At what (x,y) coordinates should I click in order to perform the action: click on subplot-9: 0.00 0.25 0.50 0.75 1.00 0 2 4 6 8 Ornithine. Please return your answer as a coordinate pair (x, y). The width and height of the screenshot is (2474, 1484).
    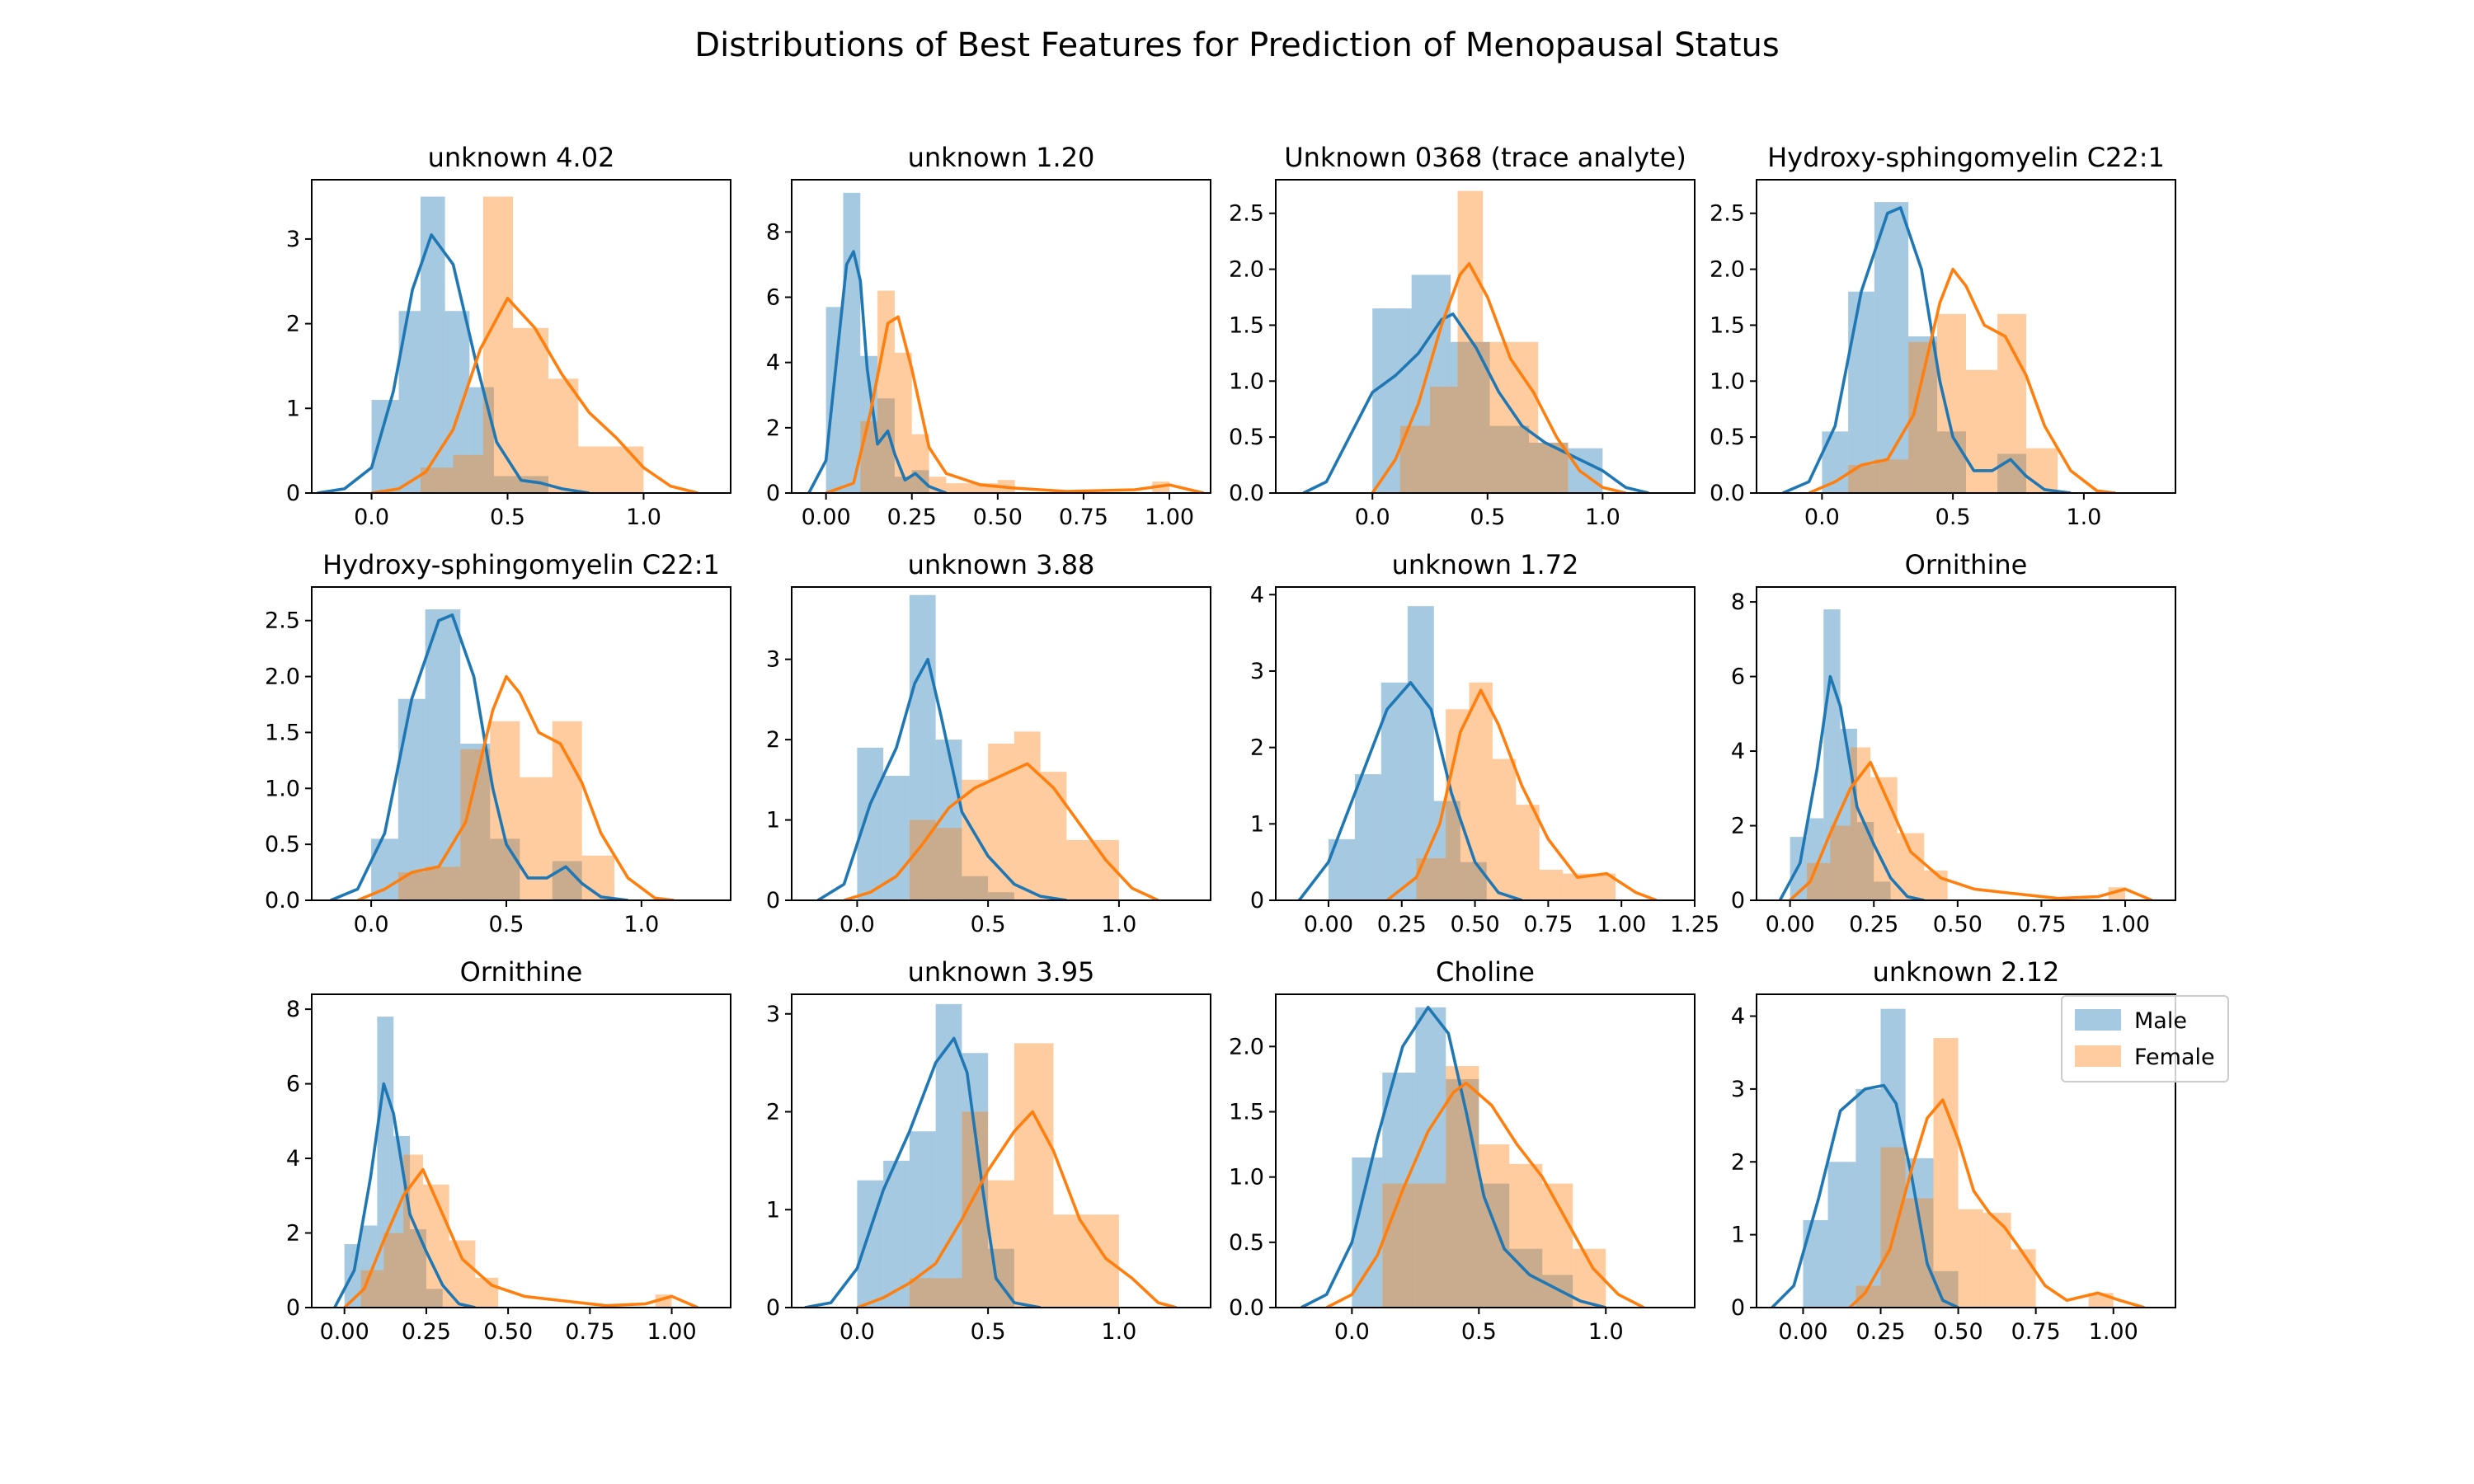
    Looking at the image, I should click on (508, 1150).